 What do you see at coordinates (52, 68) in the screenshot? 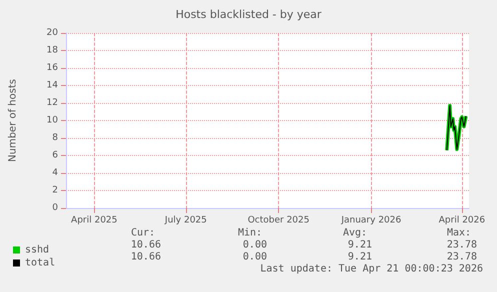
I see `y-tick-label: 16` at bounding box center [52, 68].